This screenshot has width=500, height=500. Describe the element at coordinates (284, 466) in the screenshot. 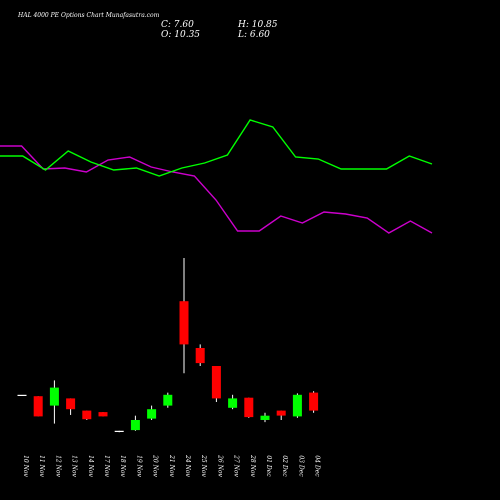

I see `x-tick-label: 02 Dec` at that location.